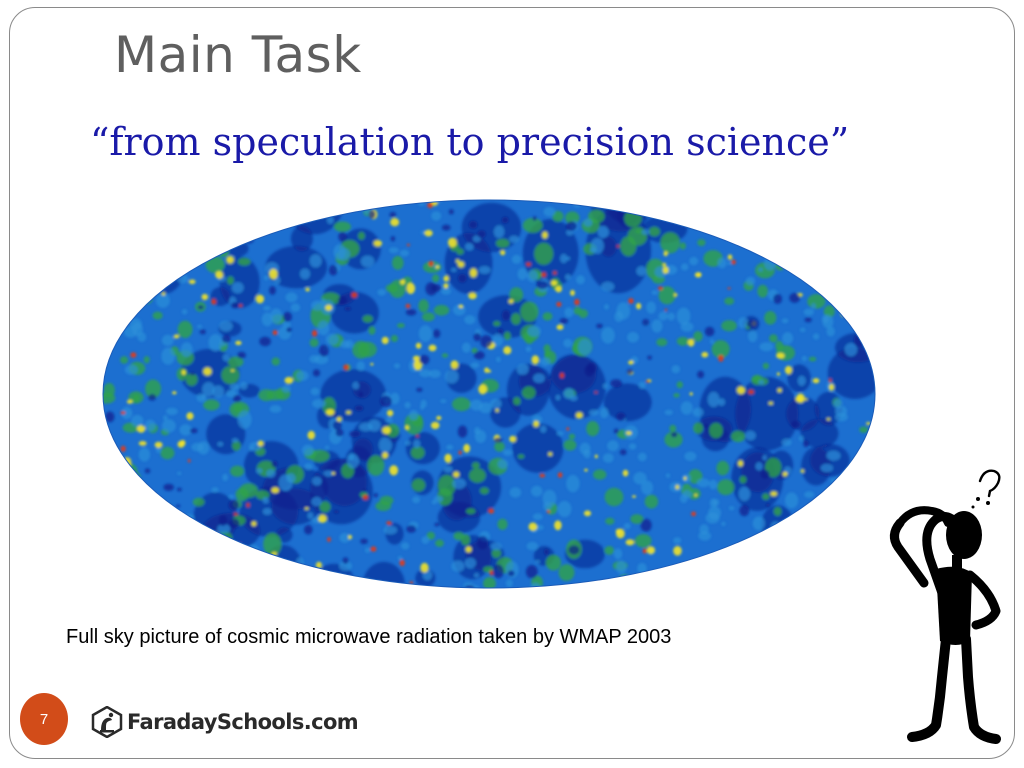 The image size is (1024, 768). I want to click on faraday-schools-logo-icon, so click(107, 722).